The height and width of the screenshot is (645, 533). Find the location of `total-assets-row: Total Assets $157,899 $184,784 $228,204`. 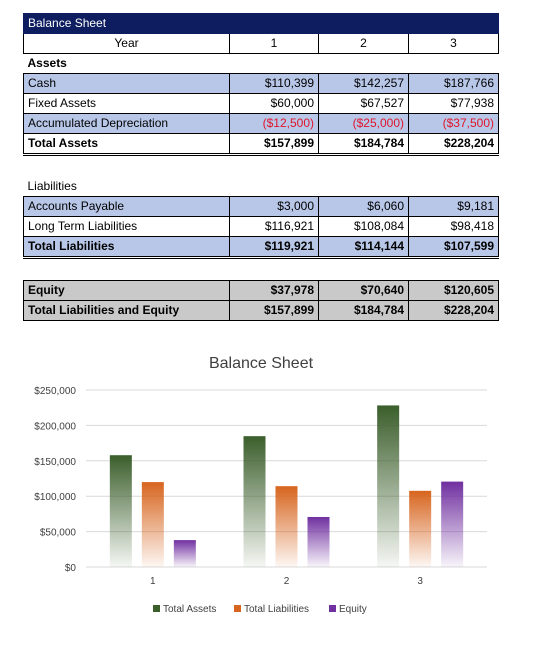

total-assets-row: Total Assets $157,899 $184,784 $228,204 is located at coordinates (261, 144).